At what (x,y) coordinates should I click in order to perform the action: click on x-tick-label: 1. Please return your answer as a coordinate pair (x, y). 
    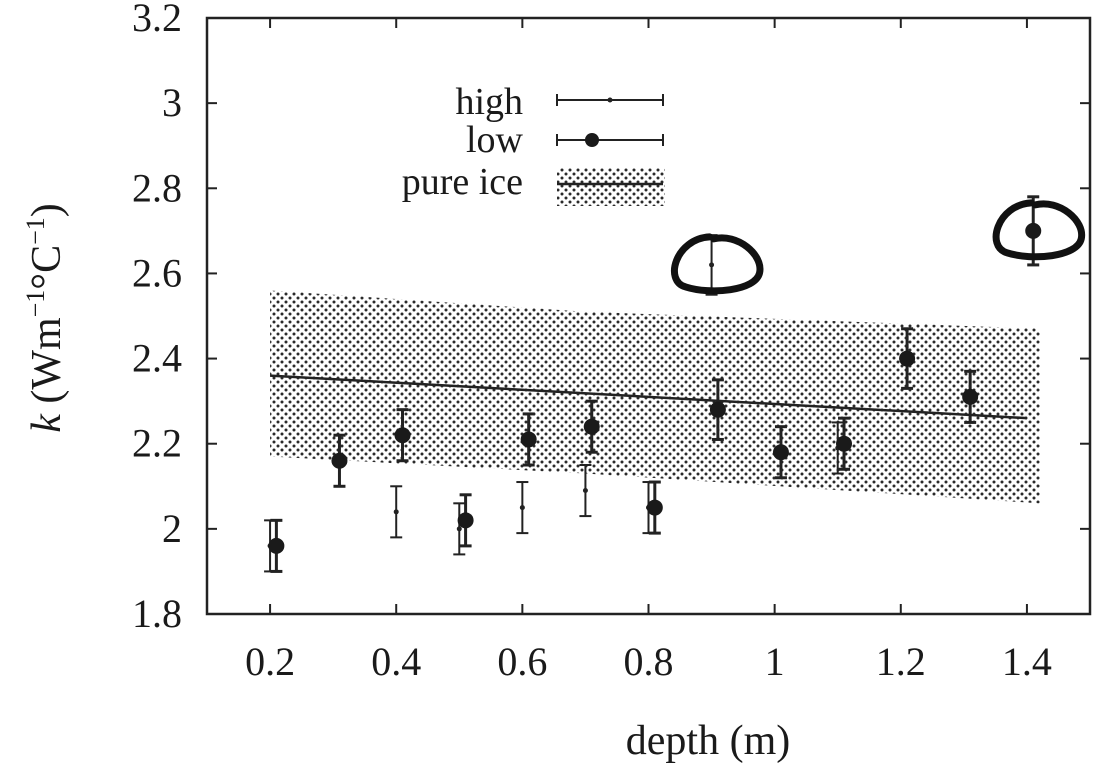
    Looking at the image, I should click on (775, 661).